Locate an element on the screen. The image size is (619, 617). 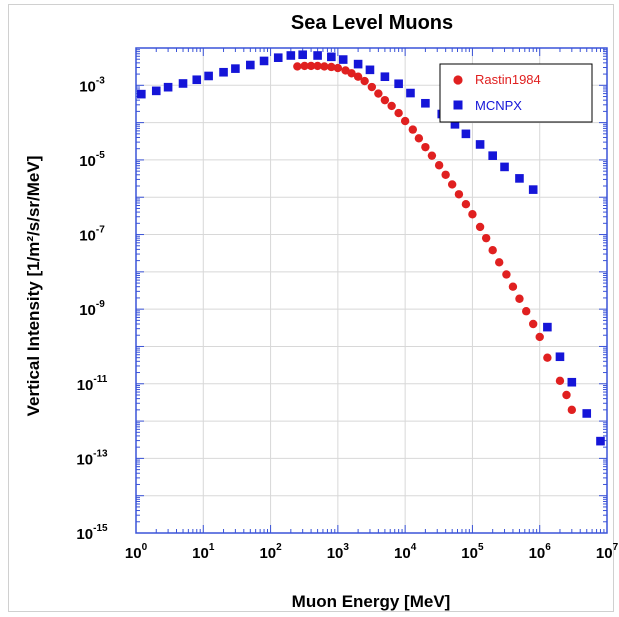
x-tick-label: 10⁰ is located at coordinates (136, 552).